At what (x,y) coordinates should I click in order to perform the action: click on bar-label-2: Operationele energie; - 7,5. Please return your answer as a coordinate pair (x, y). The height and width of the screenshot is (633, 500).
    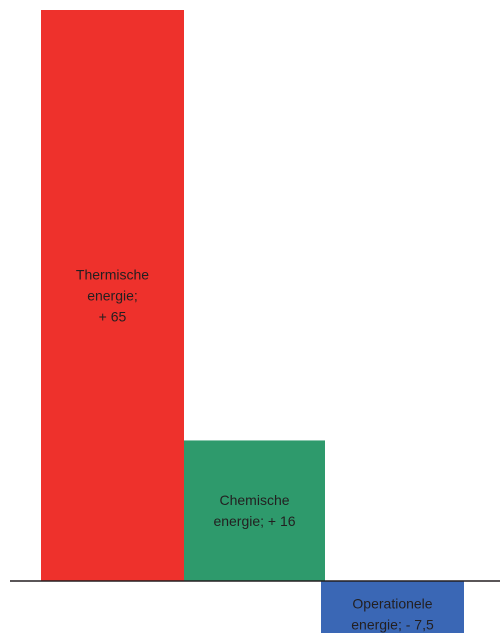
    Looking at the image, I should click on (392, 613).